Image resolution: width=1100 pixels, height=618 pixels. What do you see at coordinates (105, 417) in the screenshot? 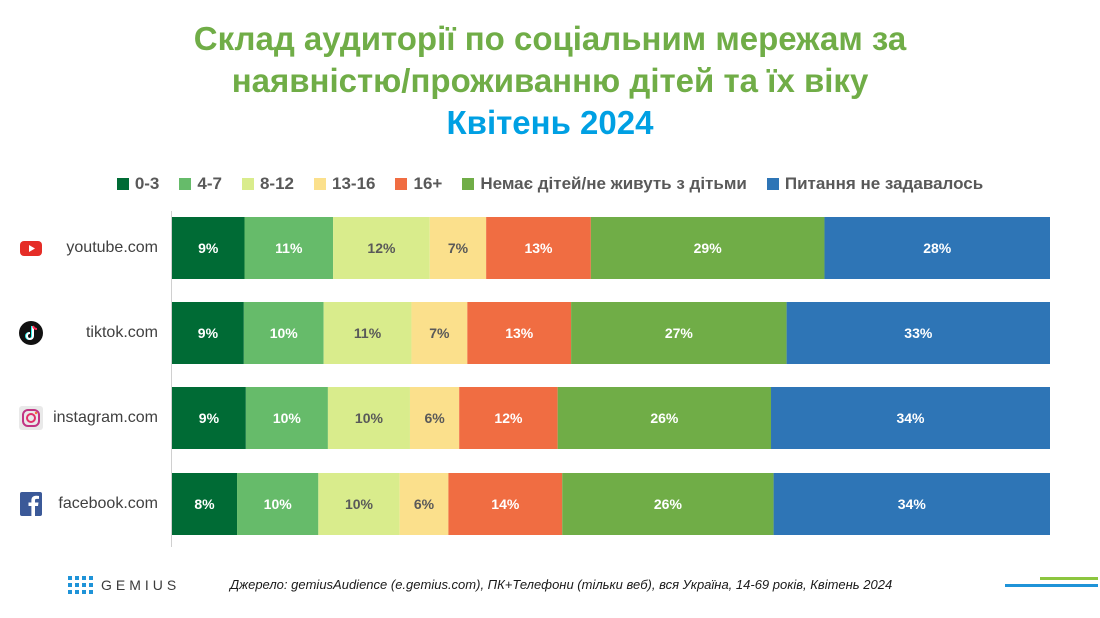
I see `row-name: instagram.com` at bounding box center [105, 417].